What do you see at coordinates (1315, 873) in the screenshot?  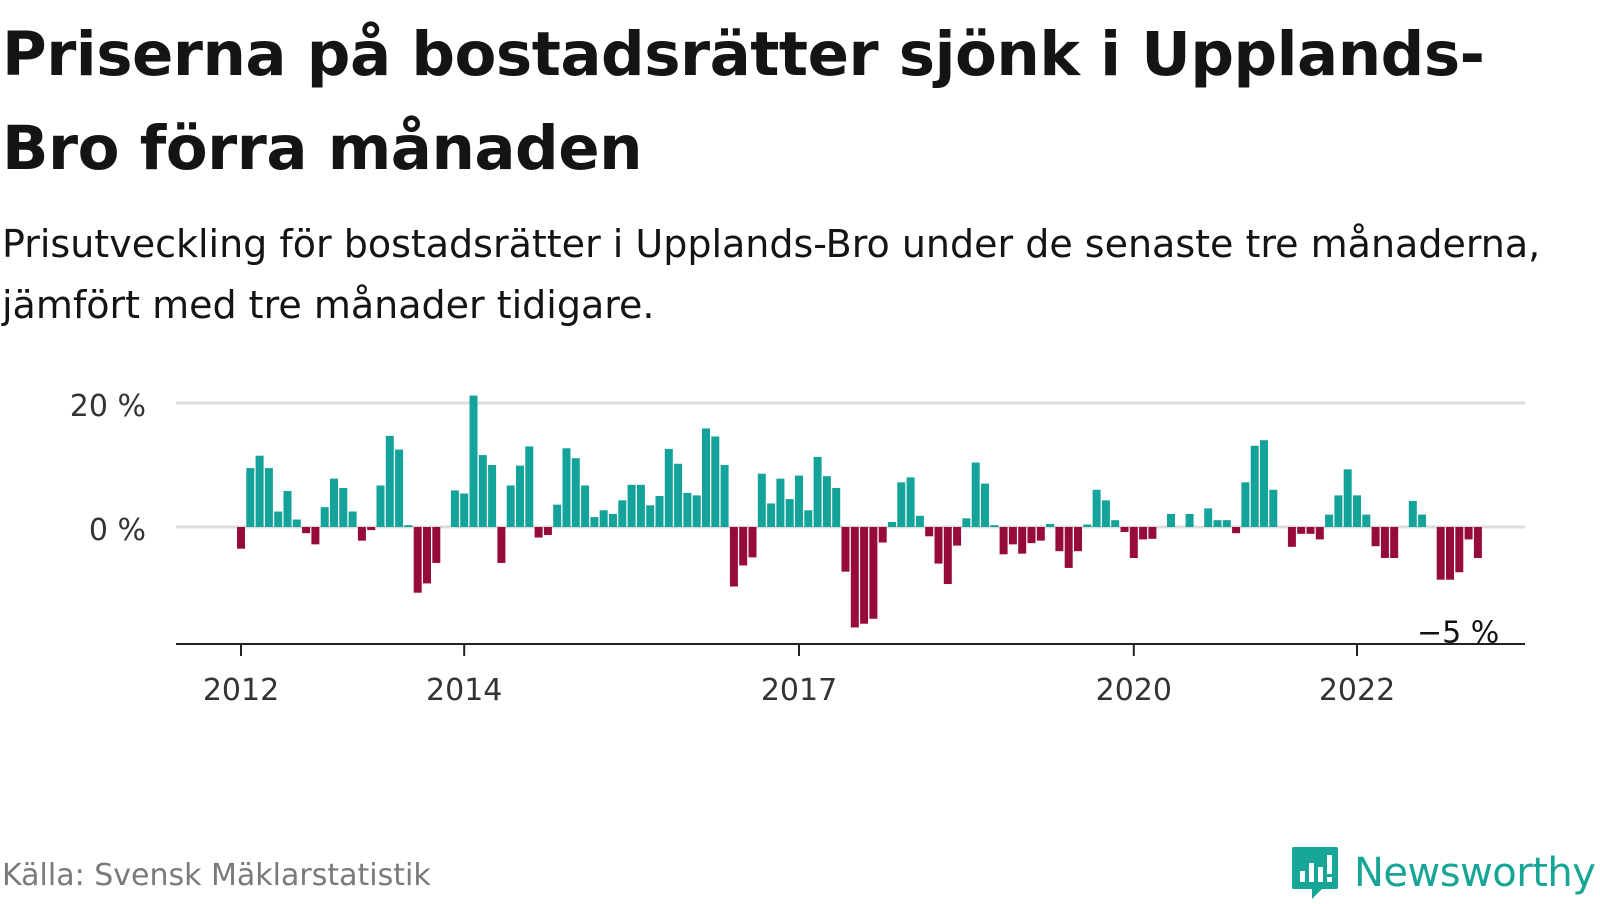 I see `newsworthy-logo-icon` at bounding box center [1315, 873].